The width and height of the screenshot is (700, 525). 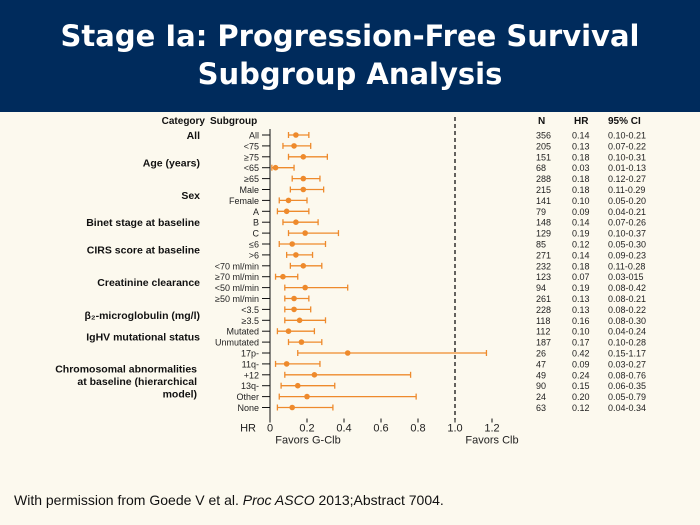 I want to click on subgroup-label: ≥50 ml/min, so click(x=237, y=299).